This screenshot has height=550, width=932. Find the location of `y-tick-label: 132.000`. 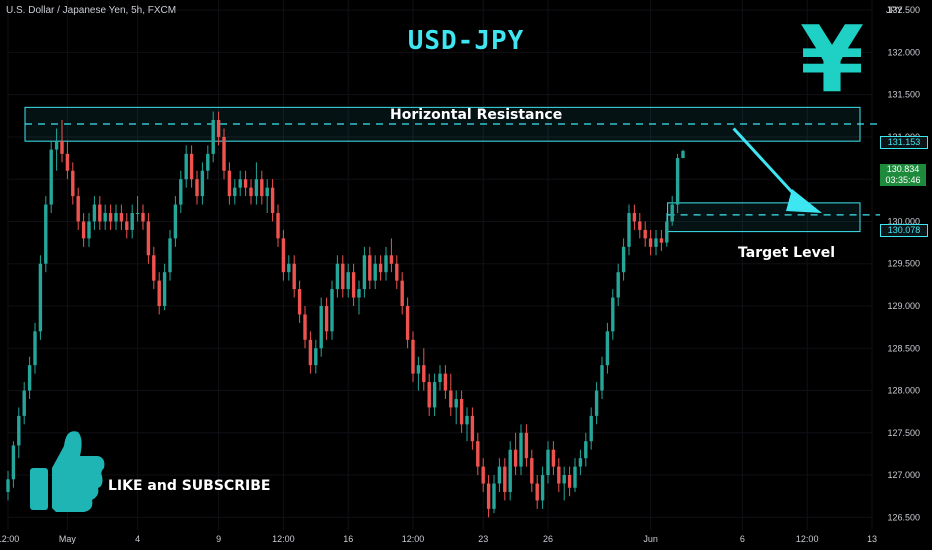

y-tick-label: 132.000 is located at coordinates (903, 52).